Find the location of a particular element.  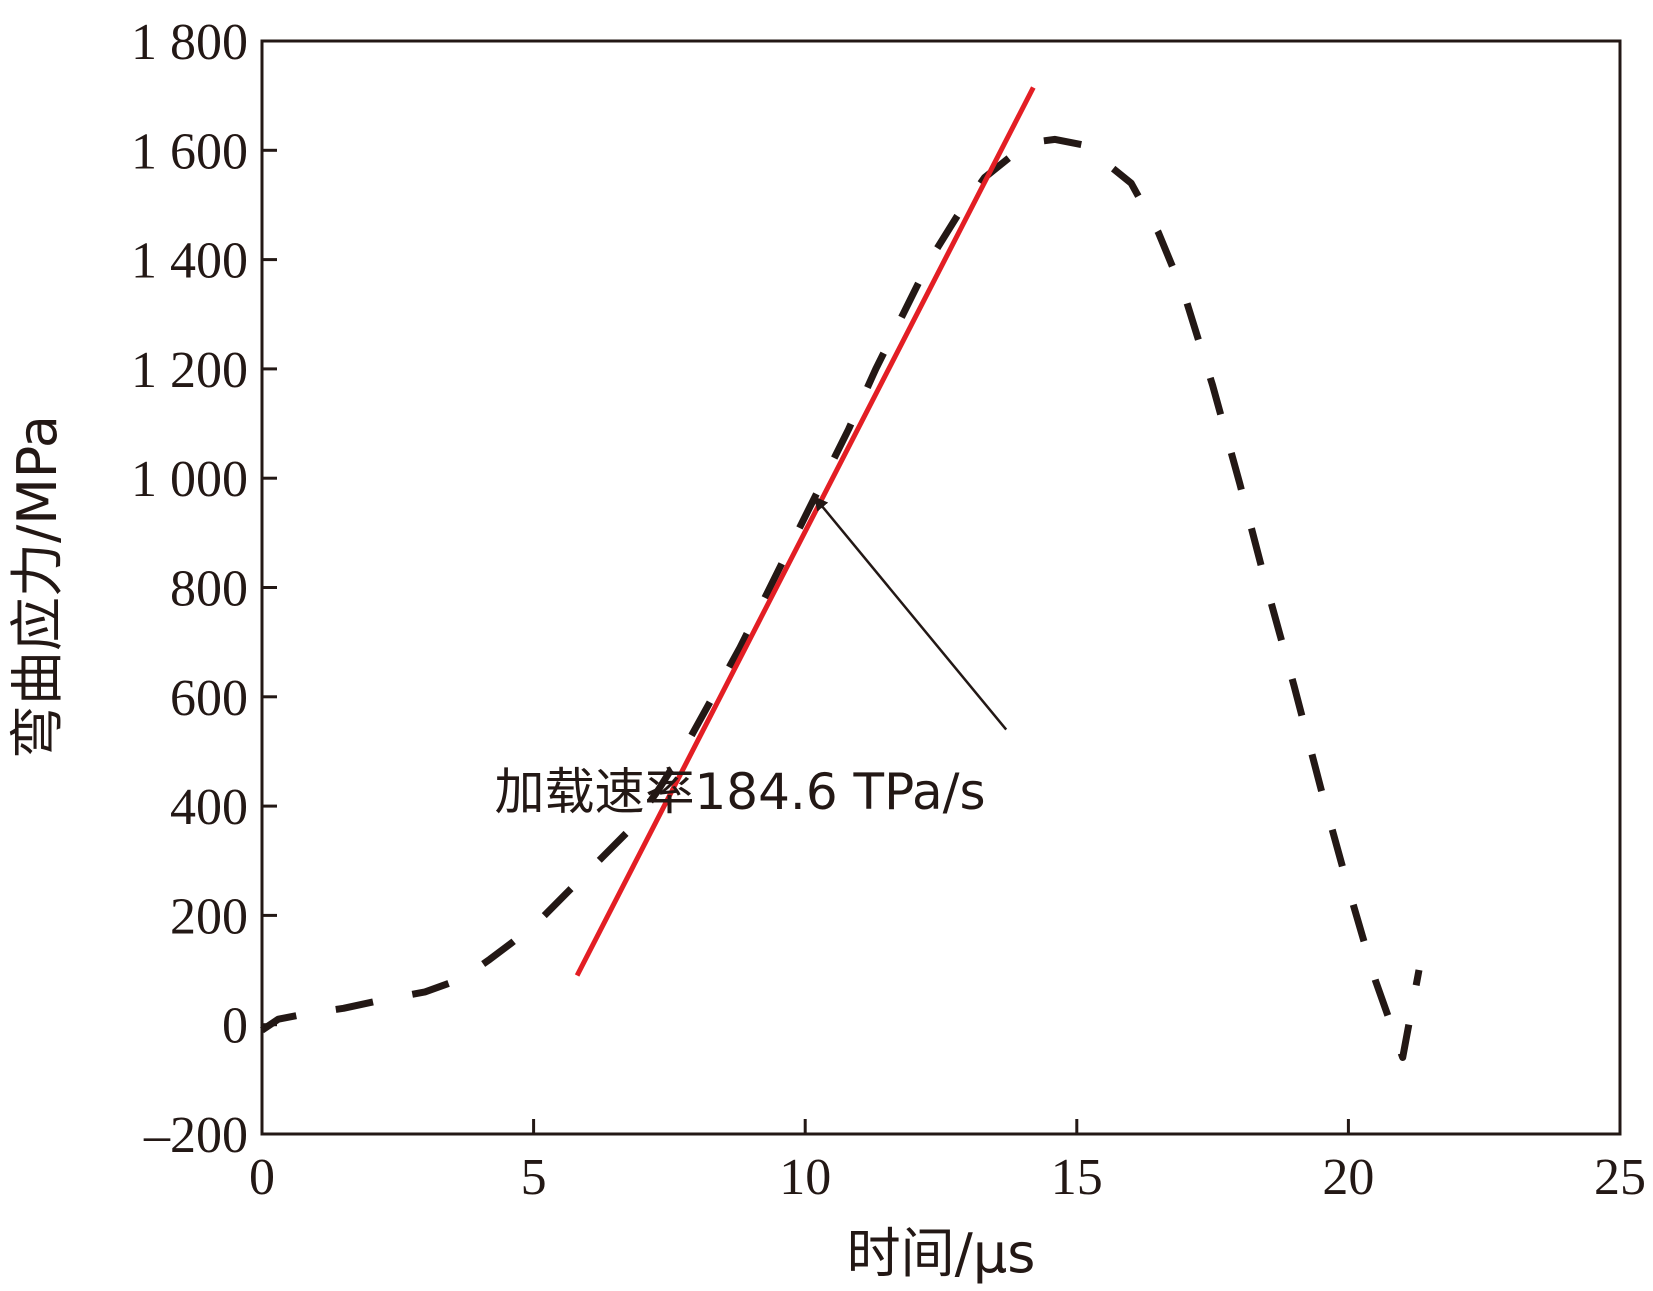

annotation-label: 加载速率184.6 TPa/s is located at coordinates (740, 792).